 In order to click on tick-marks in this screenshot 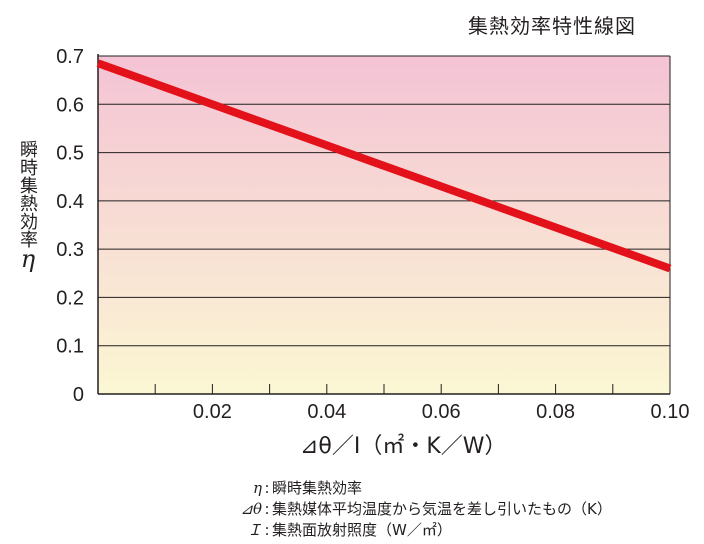, I will do `click(384, 389)`.